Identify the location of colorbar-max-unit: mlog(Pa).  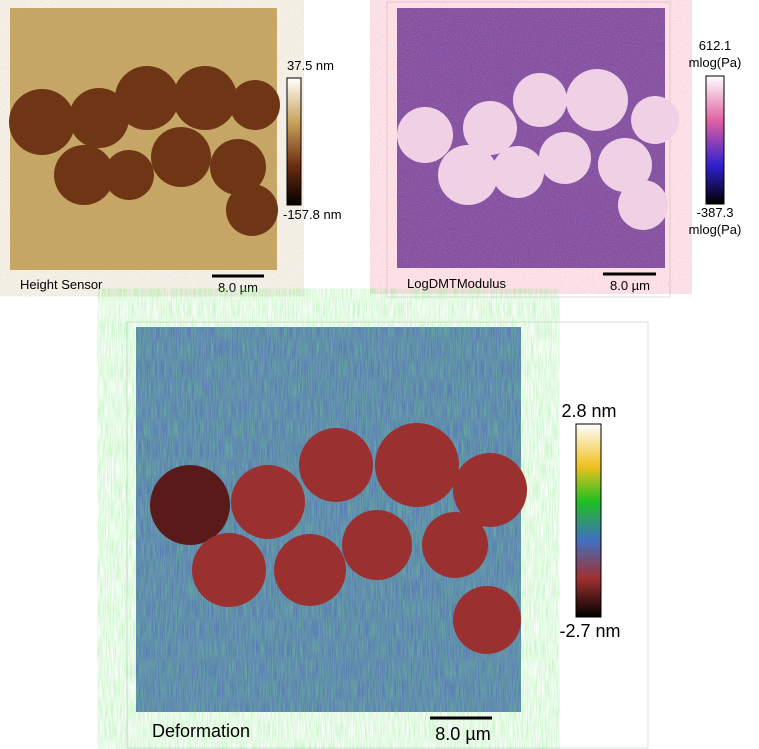
(715, 62).